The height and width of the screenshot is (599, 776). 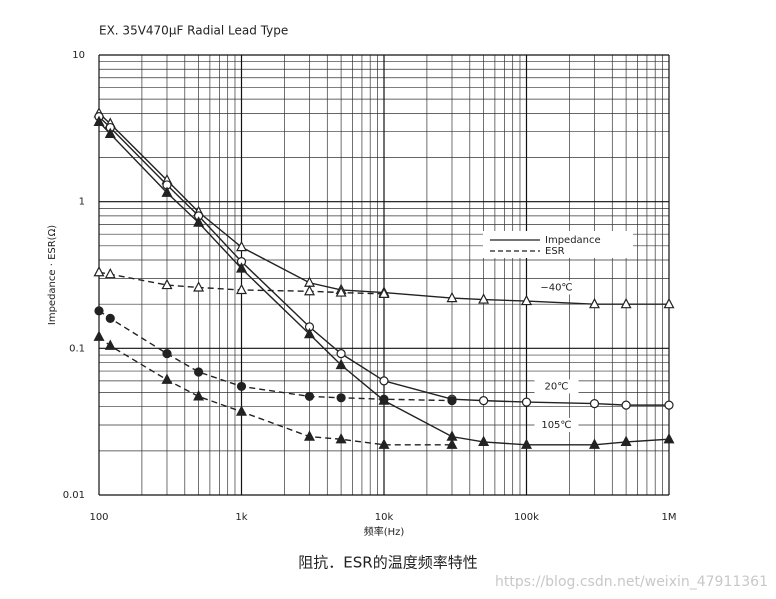 I want to click on x-tick-label: 1k, so click(x=241, y=517).